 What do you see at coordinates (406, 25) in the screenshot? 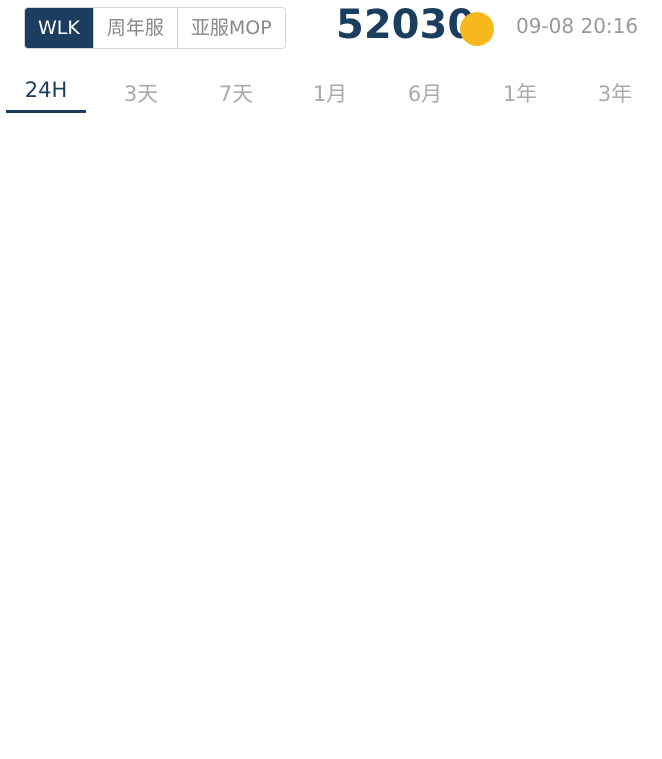
I see `price: 52030` at bounding box center [406, 25].